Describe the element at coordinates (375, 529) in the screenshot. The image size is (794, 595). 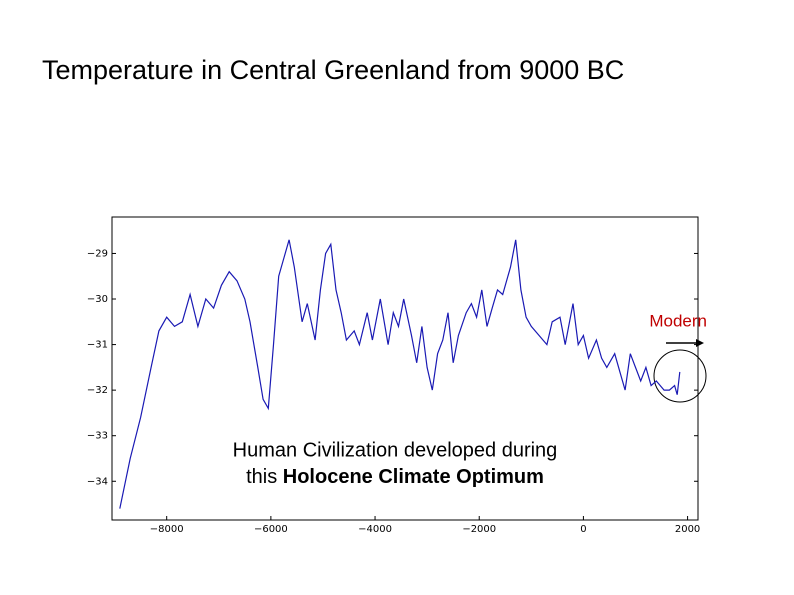
I see `x-tick-label: −4000` at that location.